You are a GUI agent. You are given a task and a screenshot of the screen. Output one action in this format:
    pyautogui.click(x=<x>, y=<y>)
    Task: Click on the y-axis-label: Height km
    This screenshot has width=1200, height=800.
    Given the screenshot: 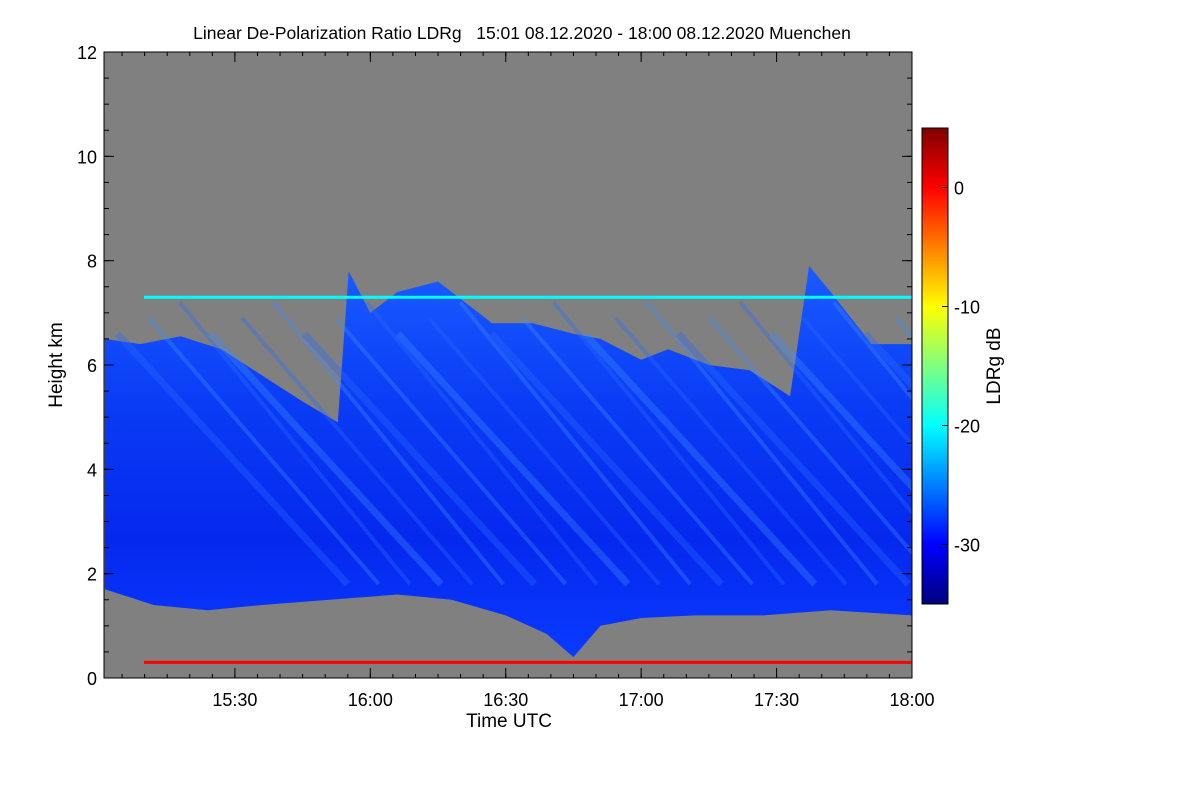 What is the action you would take?
    pyautogui.click(x=56, y=365)
    